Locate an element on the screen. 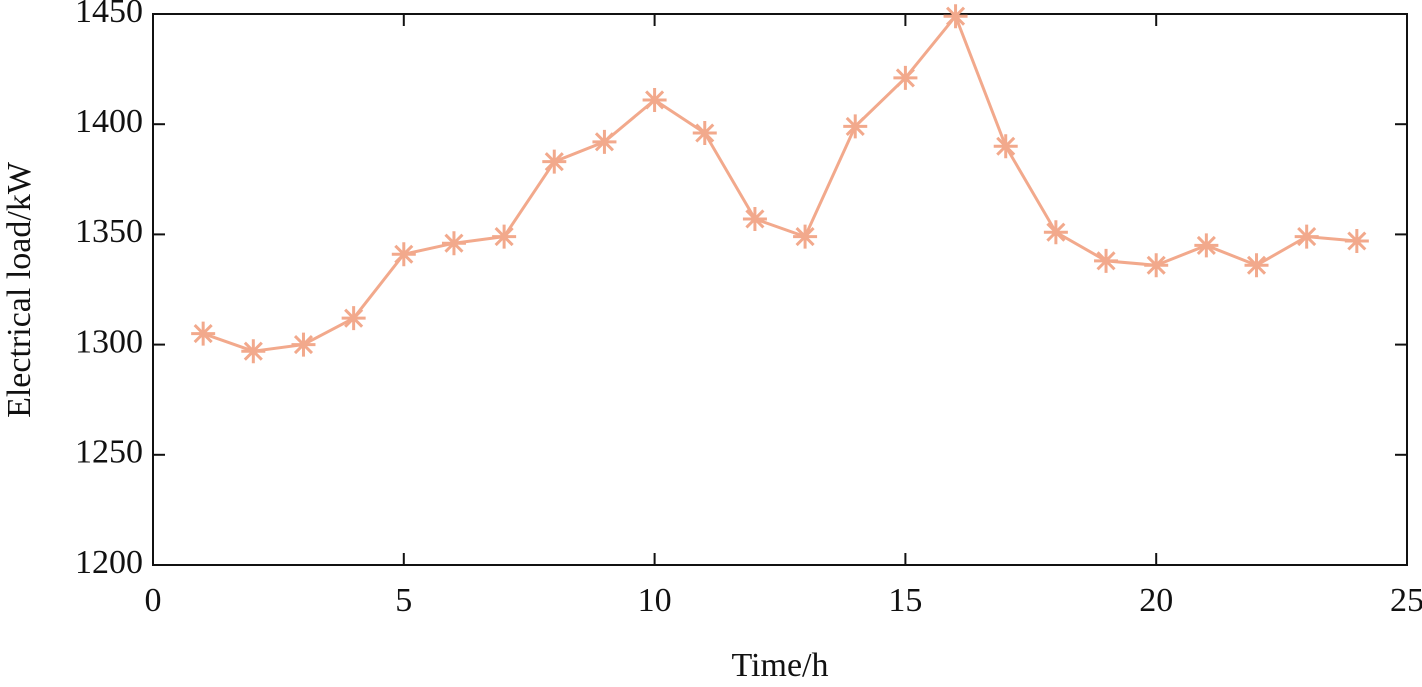  y-tick-label: 1400 is located at coordinates (109, 121).